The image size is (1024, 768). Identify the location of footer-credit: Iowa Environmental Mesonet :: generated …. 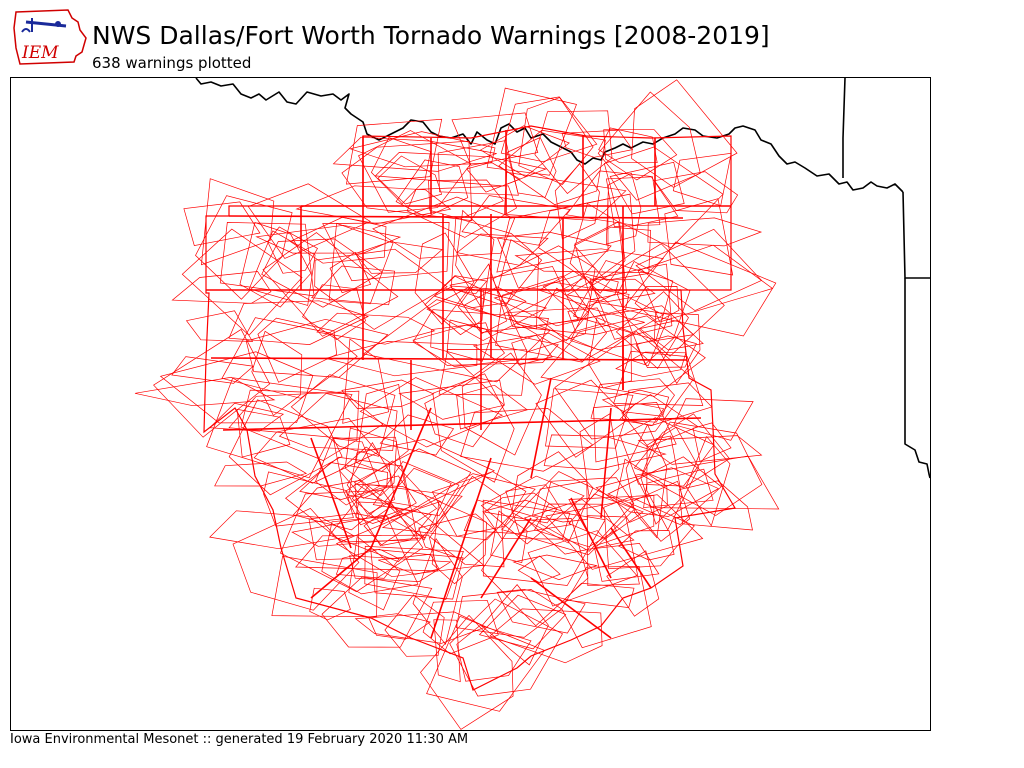
(239, 739).